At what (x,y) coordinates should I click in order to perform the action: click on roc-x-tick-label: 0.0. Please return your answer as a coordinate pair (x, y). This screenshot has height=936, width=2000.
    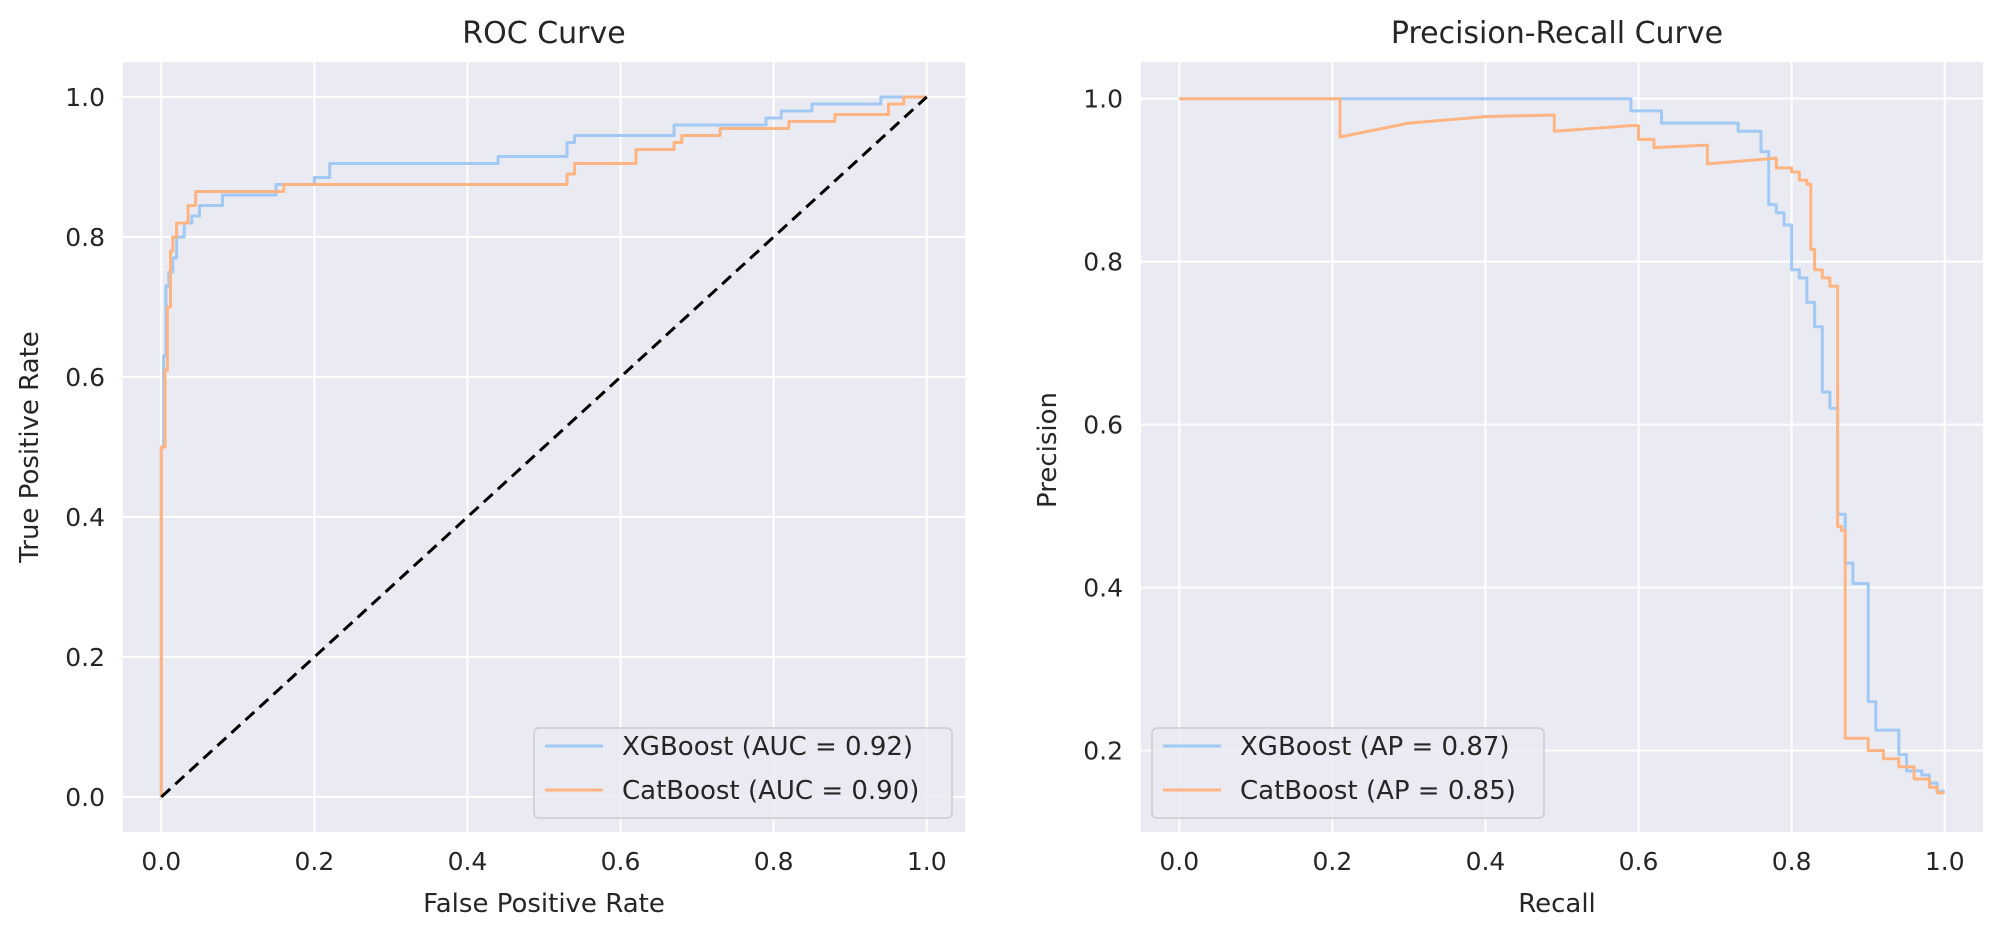
    Looking at the image, I should click on (161, 861).